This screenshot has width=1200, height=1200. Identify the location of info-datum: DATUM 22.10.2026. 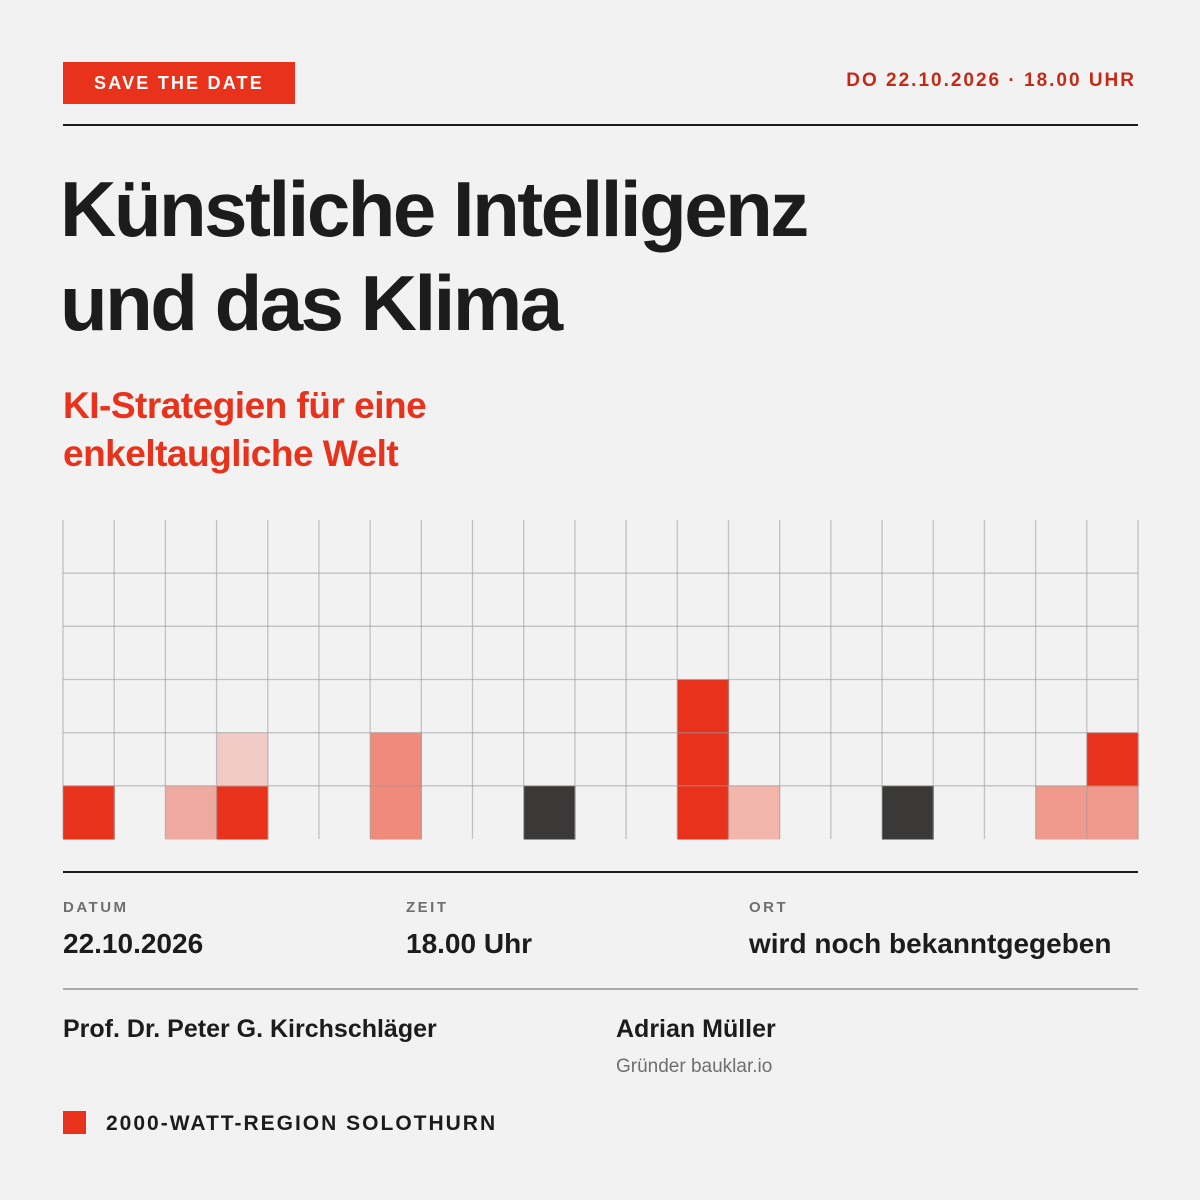
(133, 929).